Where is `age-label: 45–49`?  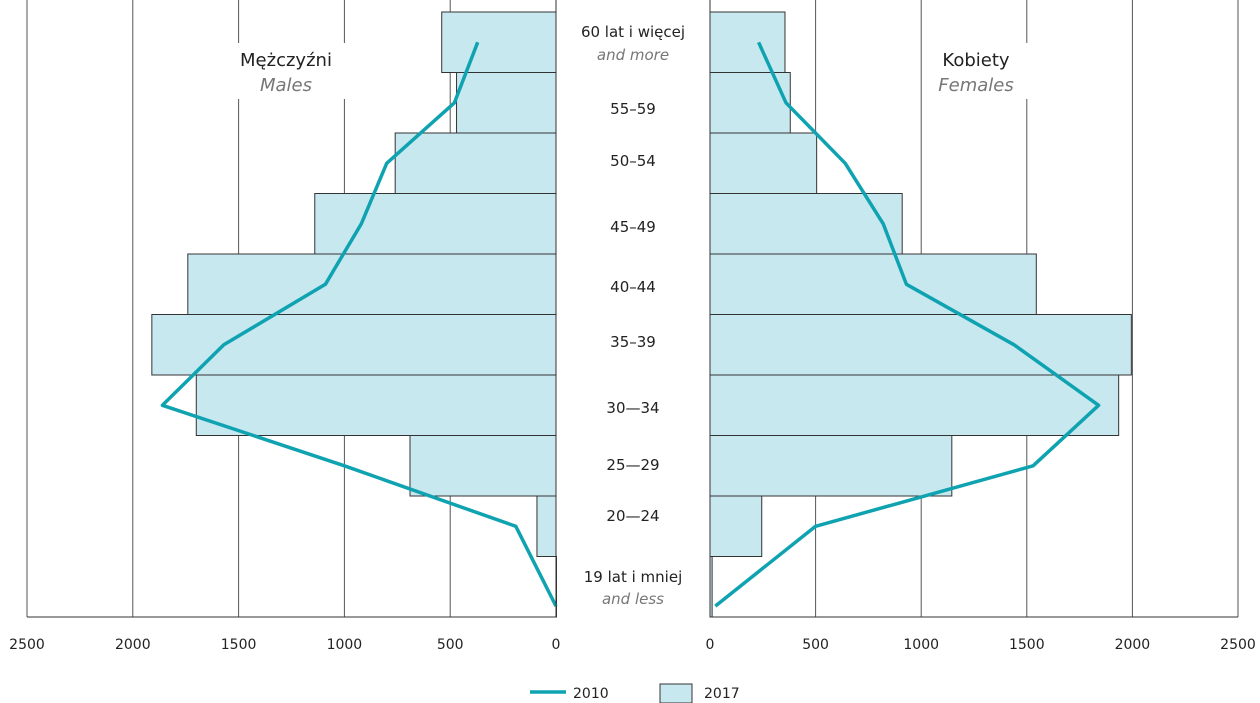
age-label: 45–49 is located at coordinates (633, 227).